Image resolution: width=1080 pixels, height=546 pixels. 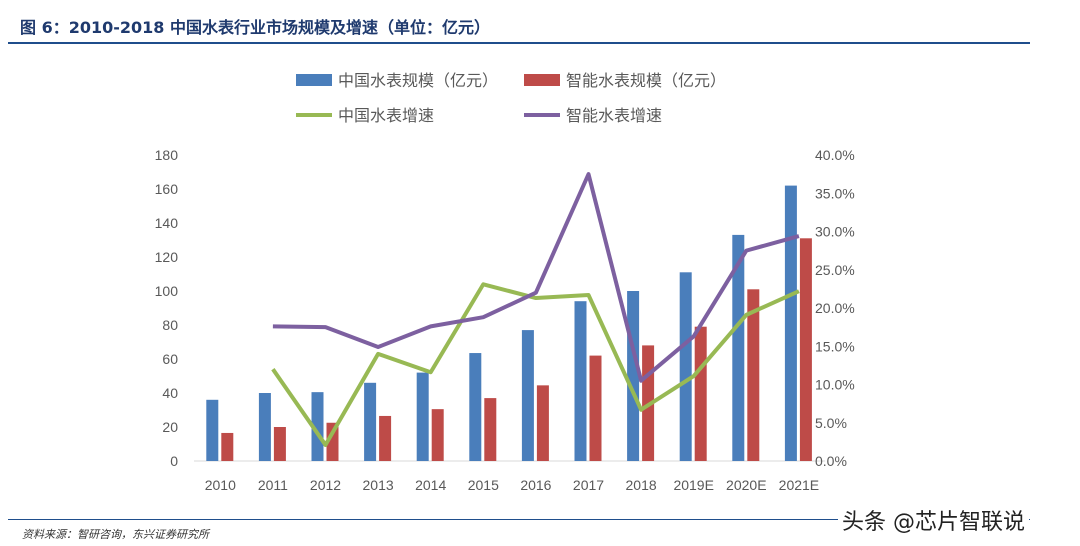 I want to click on x-tick-label: 2016, so click(x=535, y=485).